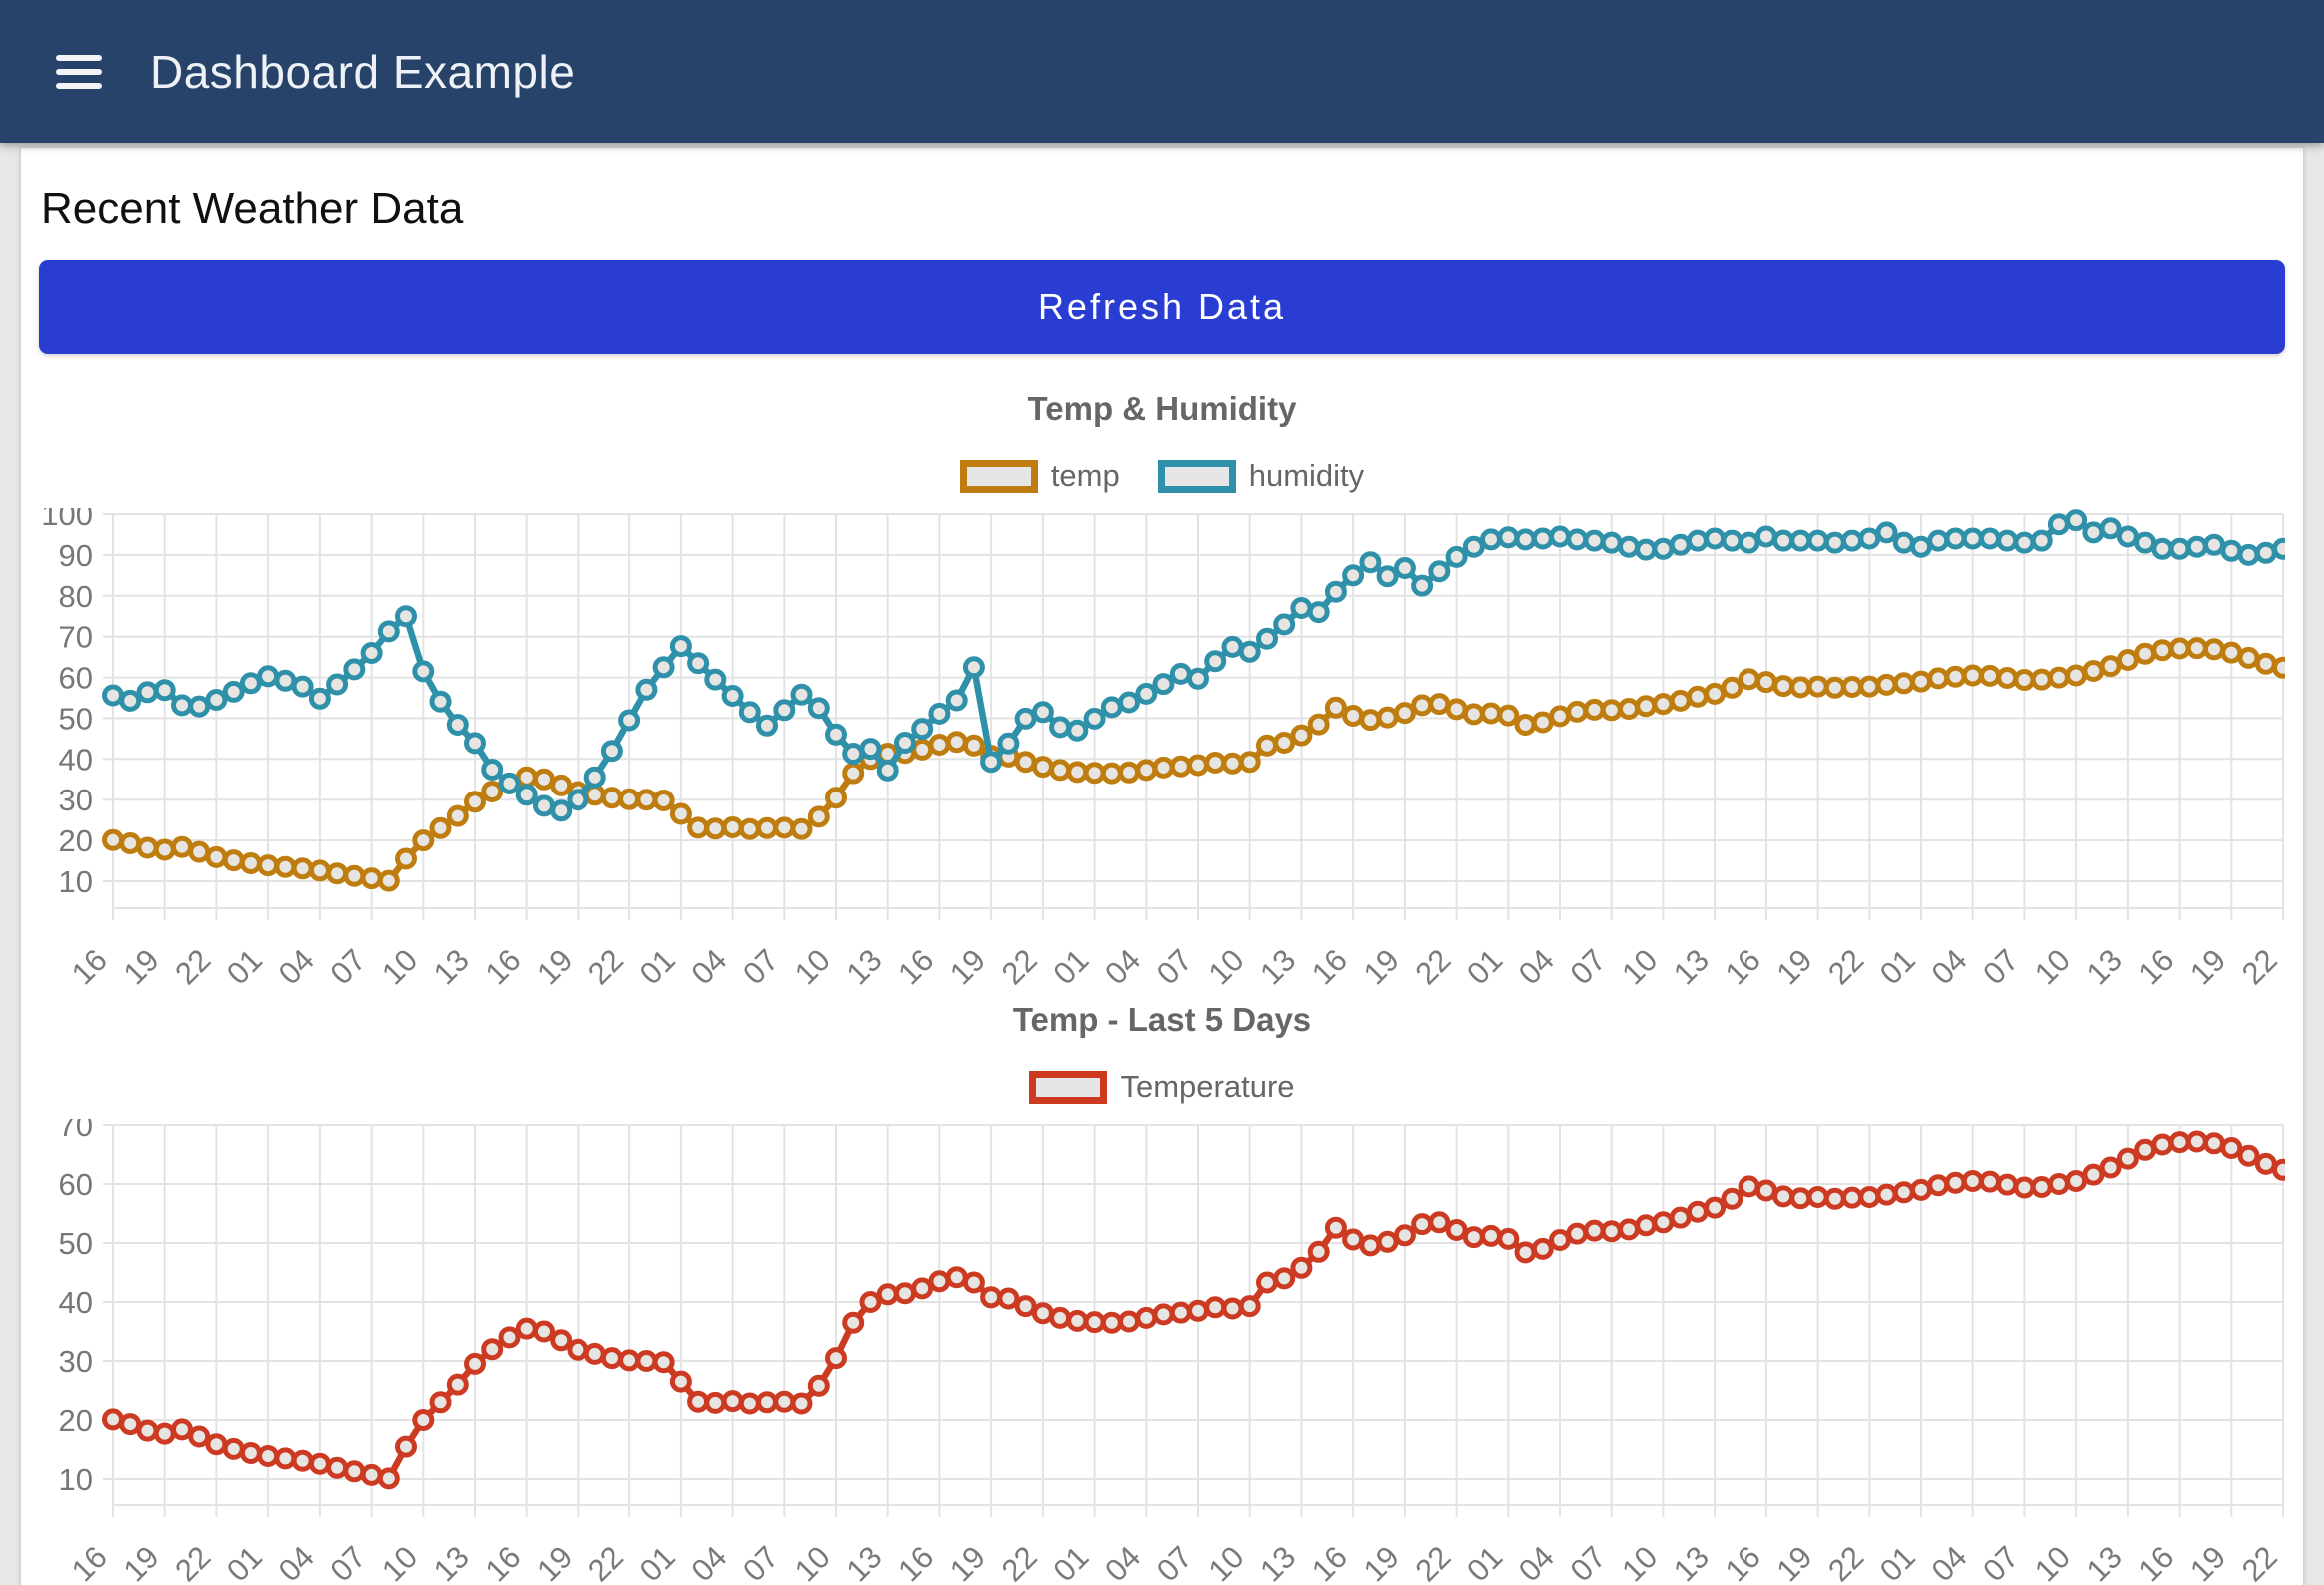  What do you see at coordinates (76, 596) in the screenshot?
I see `svg-text: 80` at bounding box center [76, 596].